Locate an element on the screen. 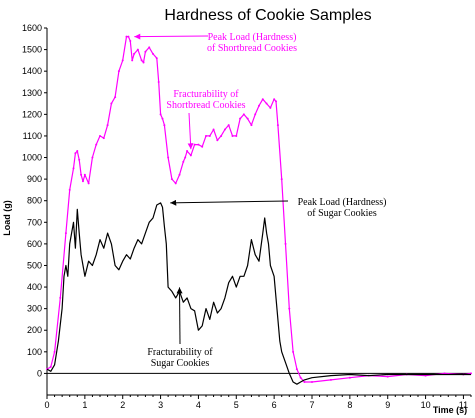 The image size is (475, 418). y-axis-label: Load (g) is located at coordinates (7, 218).